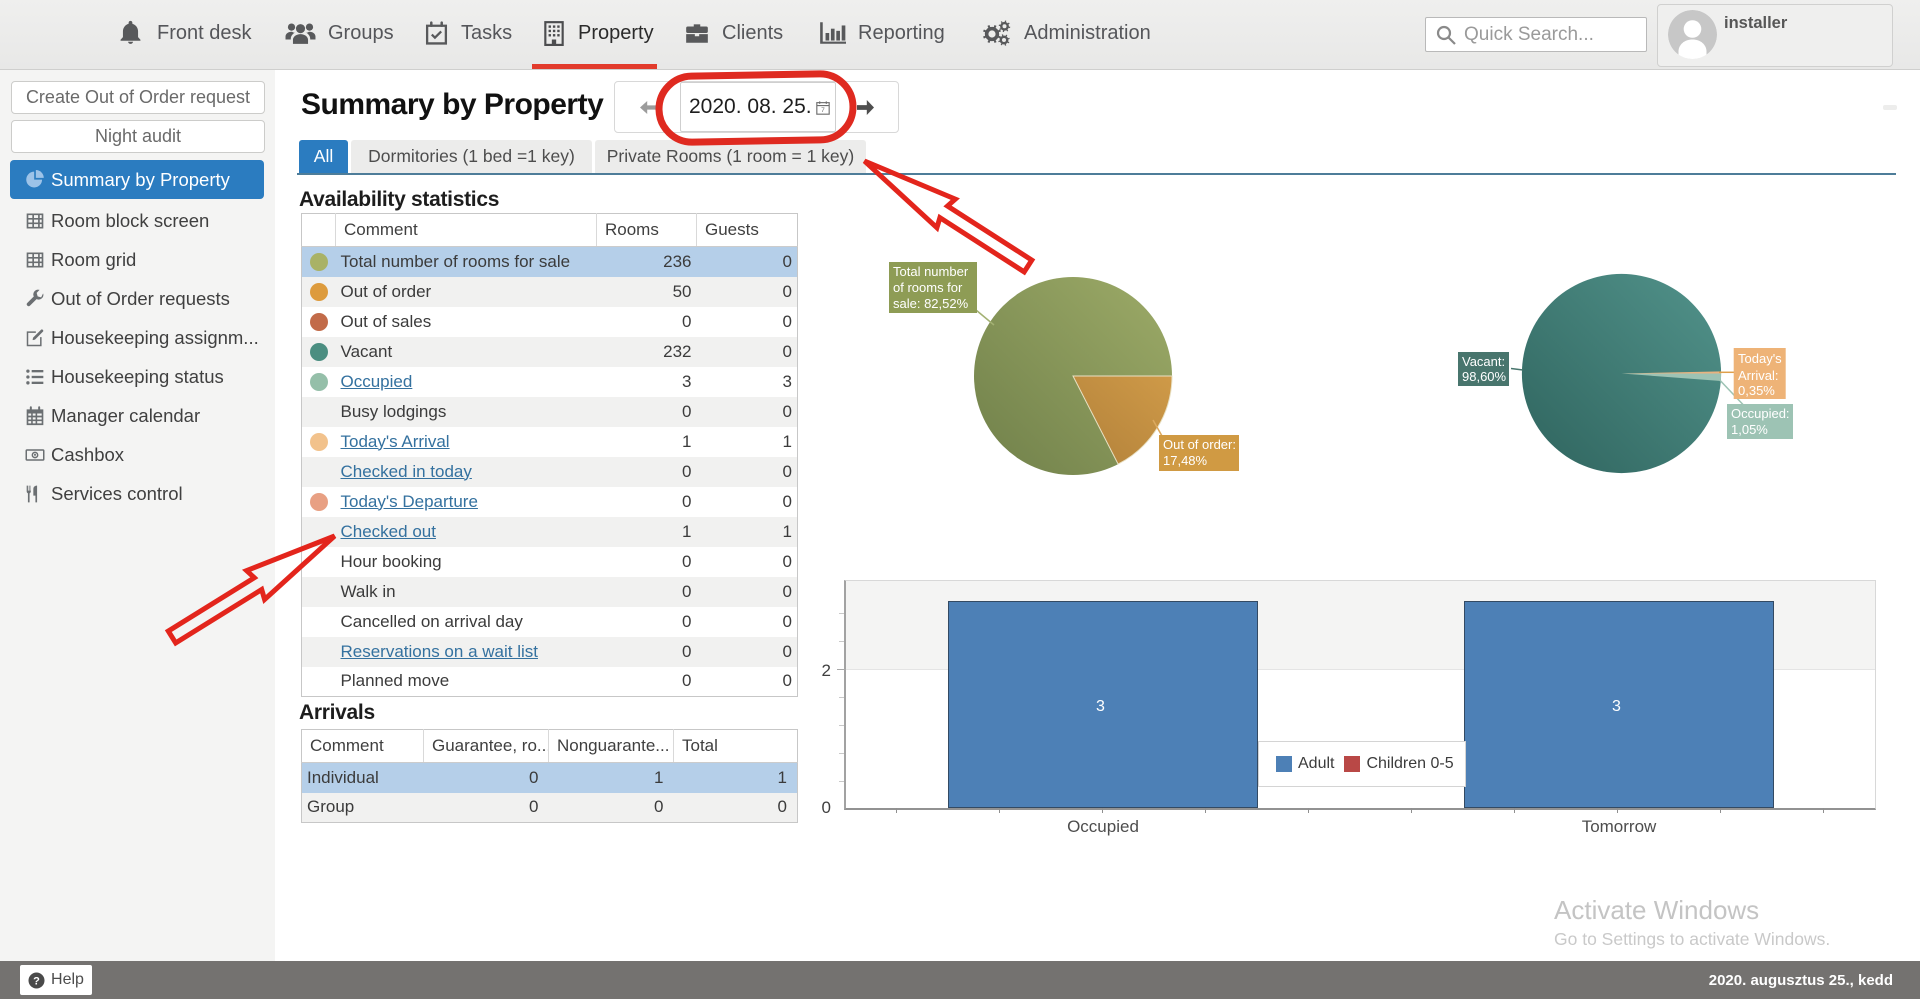 This screenshot has width=1920, height=999. Describe the element at coordinates (1484, 376) in the screenshot. I see `svg-text: 98,60%` at that location.